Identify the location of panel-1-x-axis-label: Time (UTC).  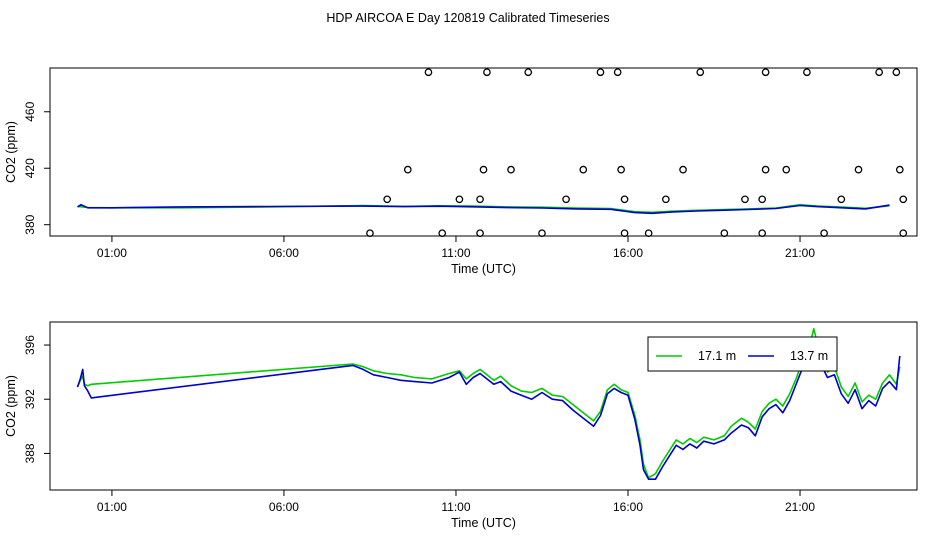
(483, 269).